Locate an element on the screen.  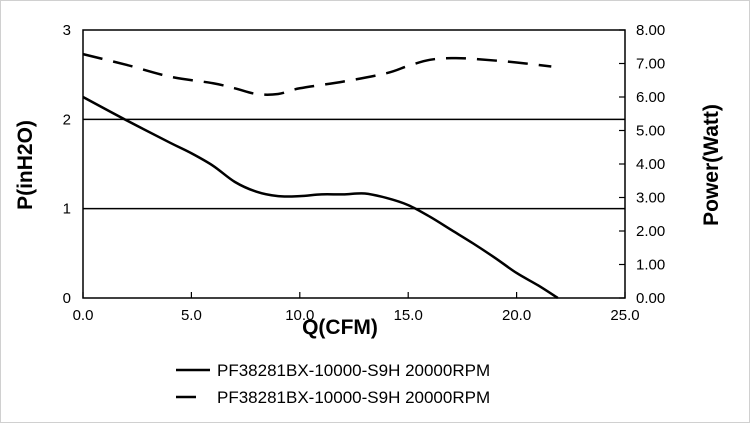
y2-tick-label: 4.00 is located at coordinates (650, 164).